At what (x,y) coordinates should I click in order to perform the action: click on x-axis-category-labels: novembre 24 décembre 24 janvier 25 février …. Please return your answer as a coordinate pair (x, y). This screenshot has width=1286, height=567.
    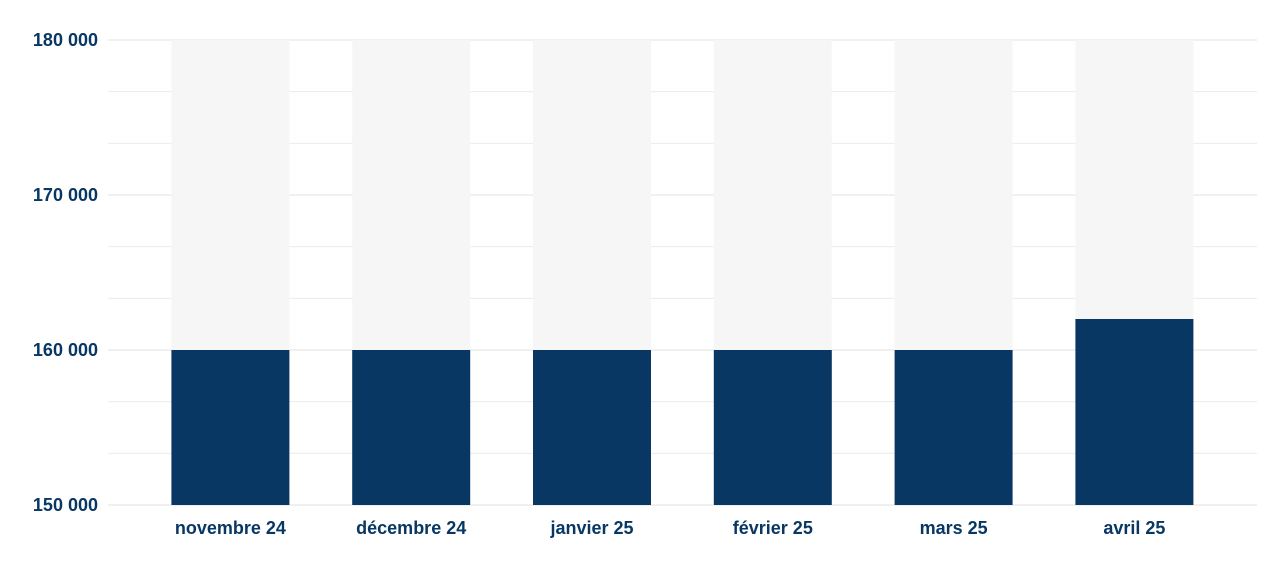
    Looking at the image, I should click on (670, 528).